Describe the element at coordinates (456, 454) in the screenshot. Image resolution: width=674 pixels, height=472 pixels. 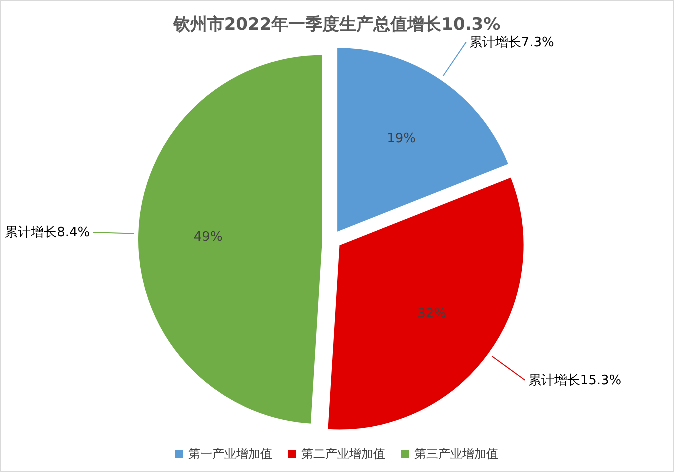
I see `legend-label: 第三产业增加值` at that location.